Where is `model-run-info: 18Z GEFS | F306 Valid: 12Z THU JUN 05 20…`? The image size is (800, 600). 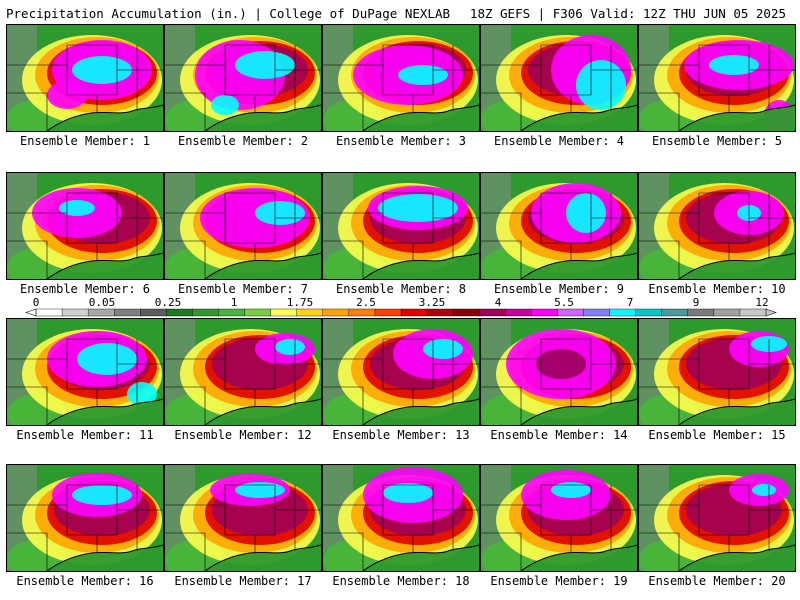 model-run-info: 18Z GEFS | F306 Valid: 12Z THU JUN 05 20… is located at coordinates (627, 13).